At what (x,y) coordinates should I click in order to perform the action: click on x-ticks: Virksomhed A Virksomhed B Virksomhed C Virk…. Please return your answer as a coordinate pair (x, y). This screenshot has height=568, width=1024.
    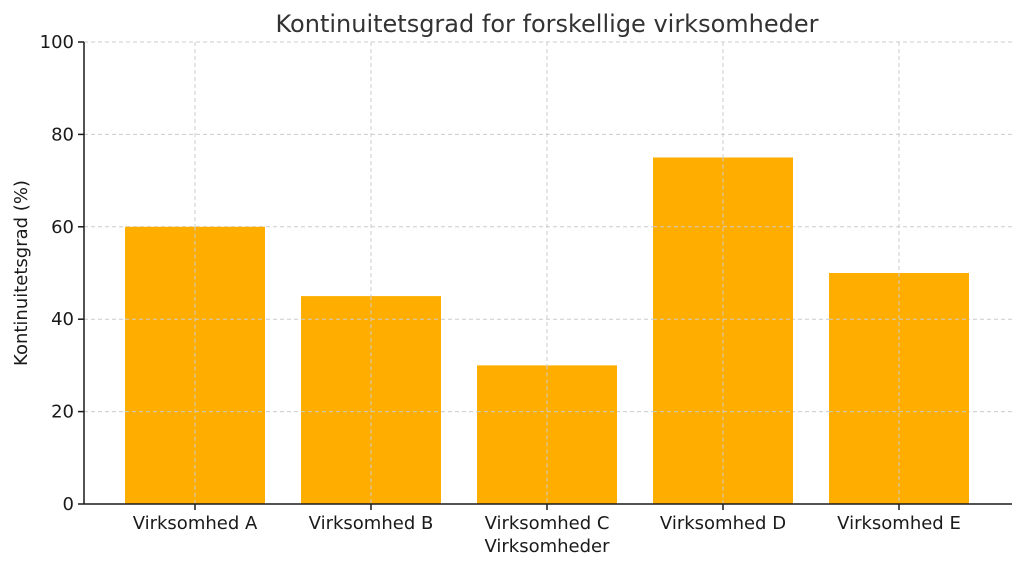
    Looking at the image, I should click on (547, 519).